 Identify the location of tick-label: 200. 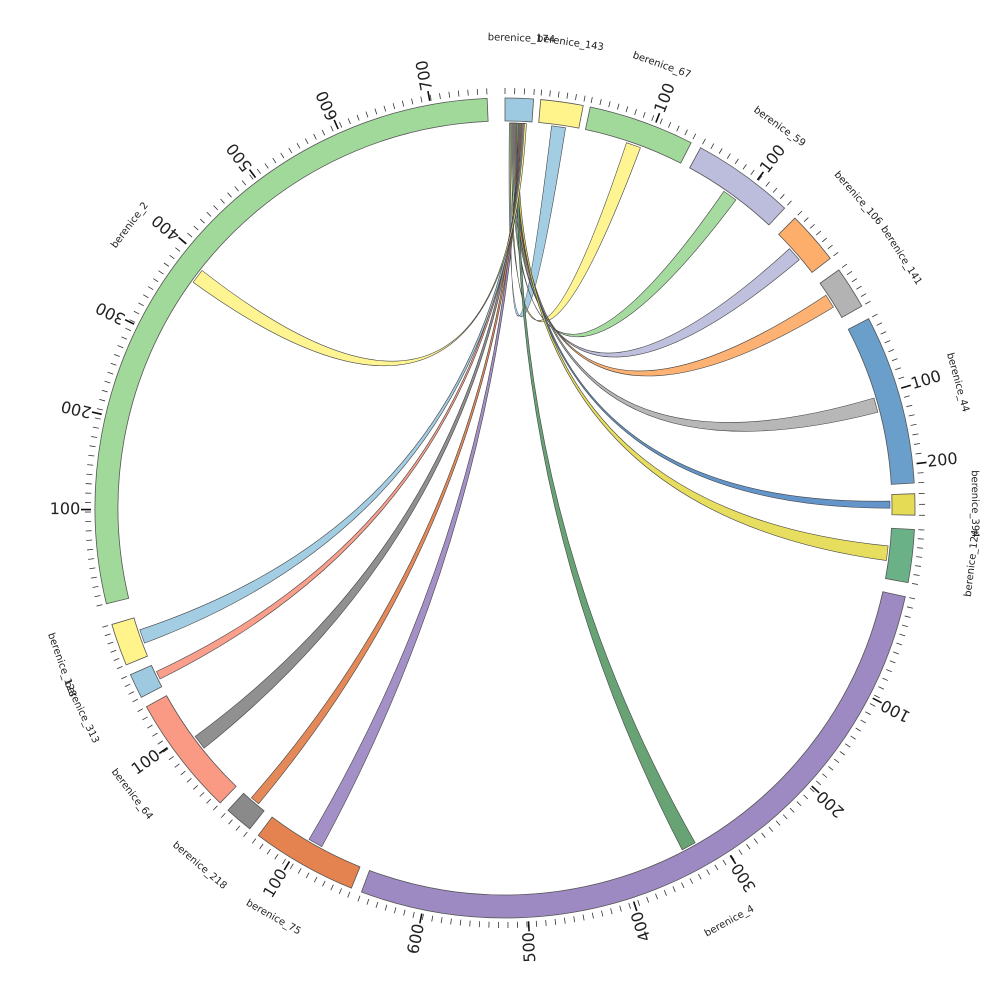
(76, 409).